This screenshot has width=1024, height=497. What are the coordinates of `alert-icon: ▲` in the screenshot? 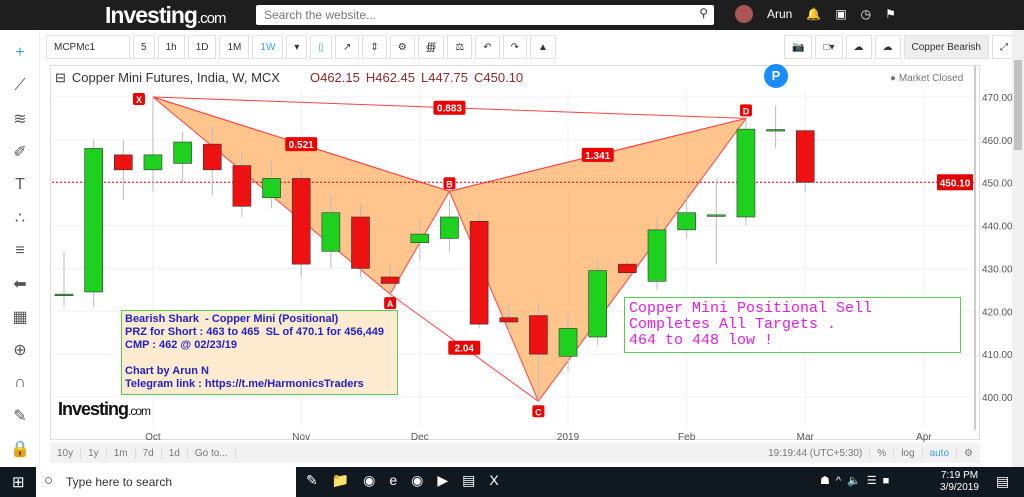 It's located at (543, 47).